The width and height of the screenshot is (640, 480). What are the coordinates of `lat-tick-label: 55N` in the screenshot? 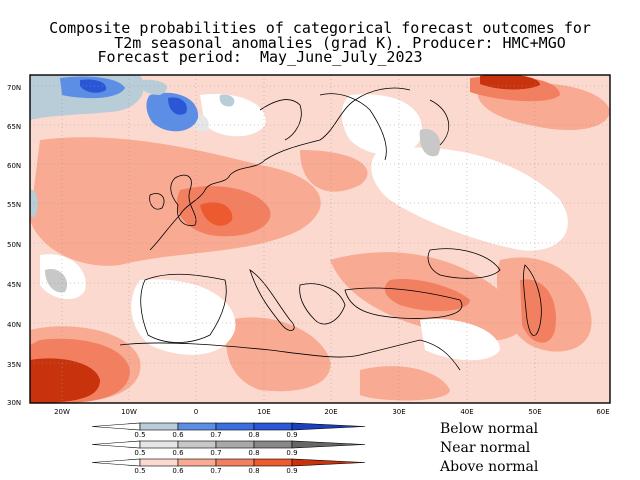 It's located at (14, 205).